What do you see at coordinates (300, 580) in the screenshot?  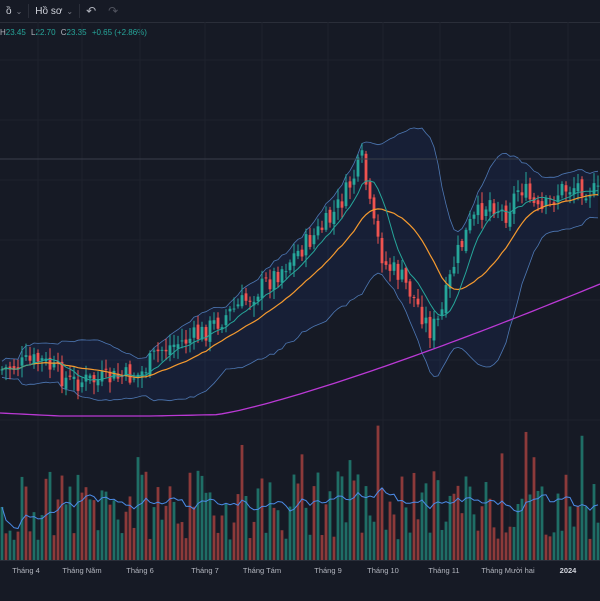 I see `time-axis` at bounding box center [300, 580].